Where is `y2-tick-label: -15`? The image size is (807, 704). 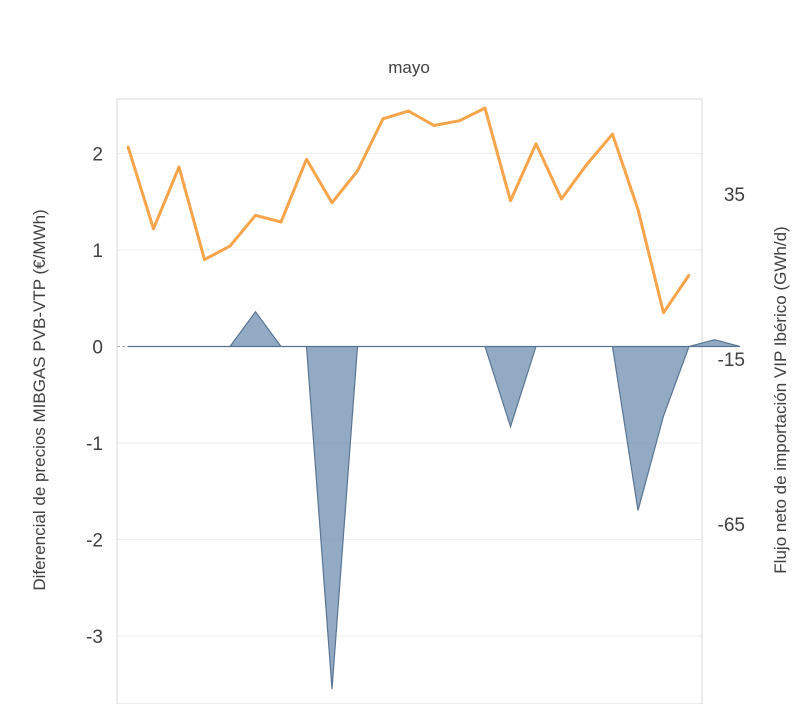 y2-tick-label: -15 is located at coordinates (731, 360).